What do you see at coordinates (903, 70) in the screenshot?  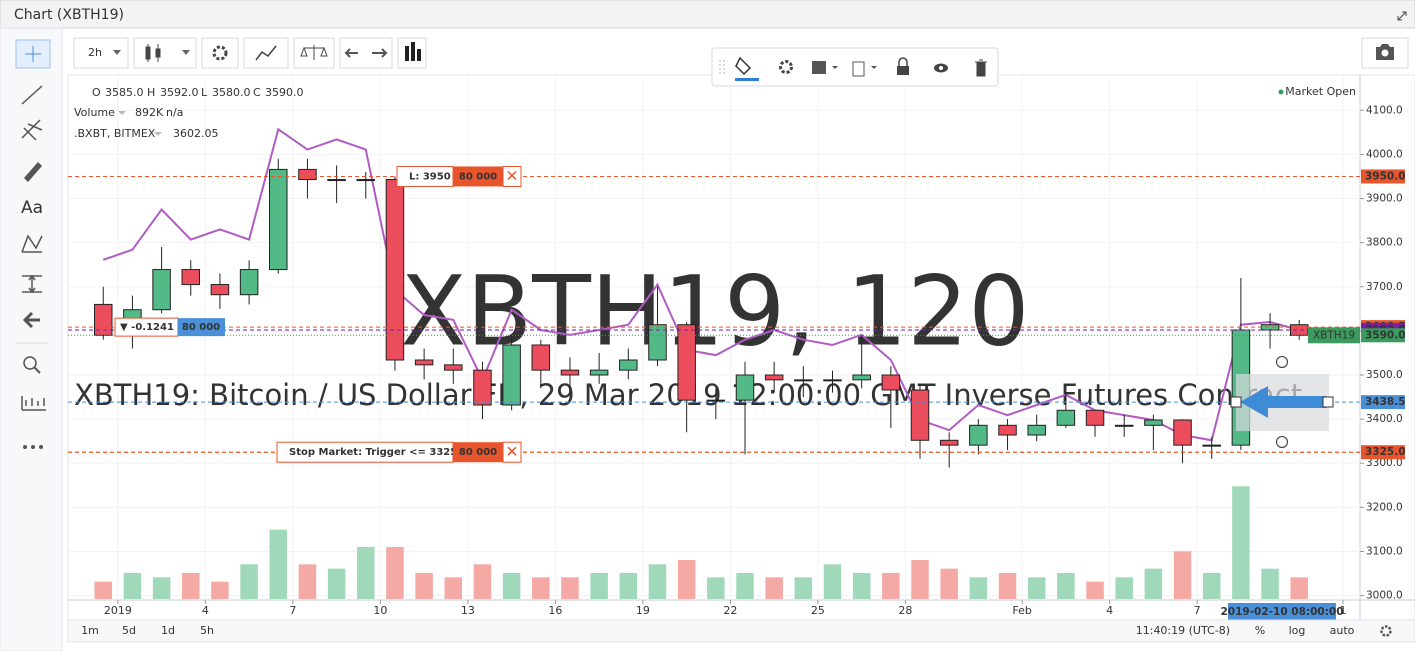 I see `lock-button` at bounding box center [903, 70].